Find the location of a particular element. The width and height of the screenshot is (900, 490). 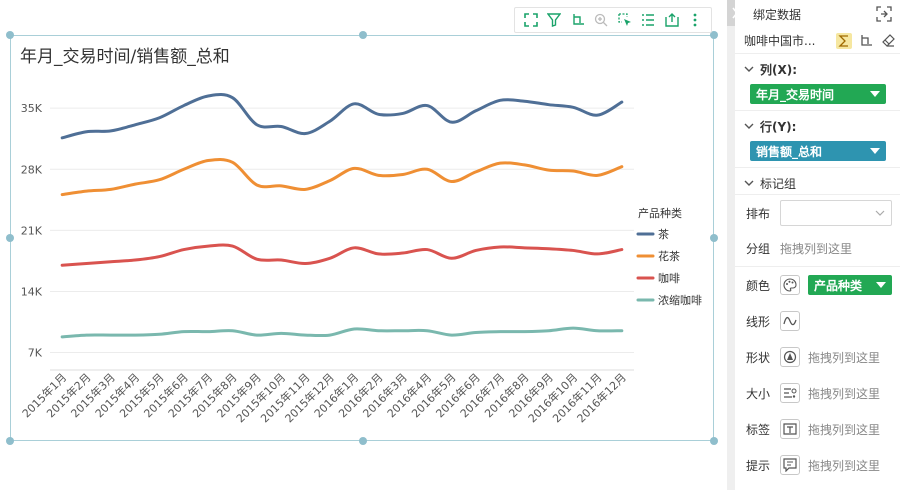

tag-row: 标签 拖拽列到这里 is located at coordinates (817, 429).